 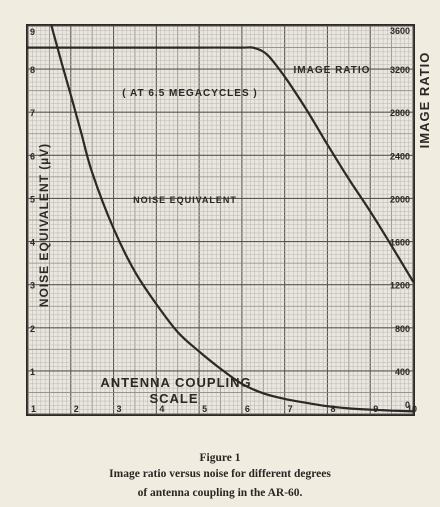 I want to click on y-left-tick-label: 4, so click(x=32, y=243).